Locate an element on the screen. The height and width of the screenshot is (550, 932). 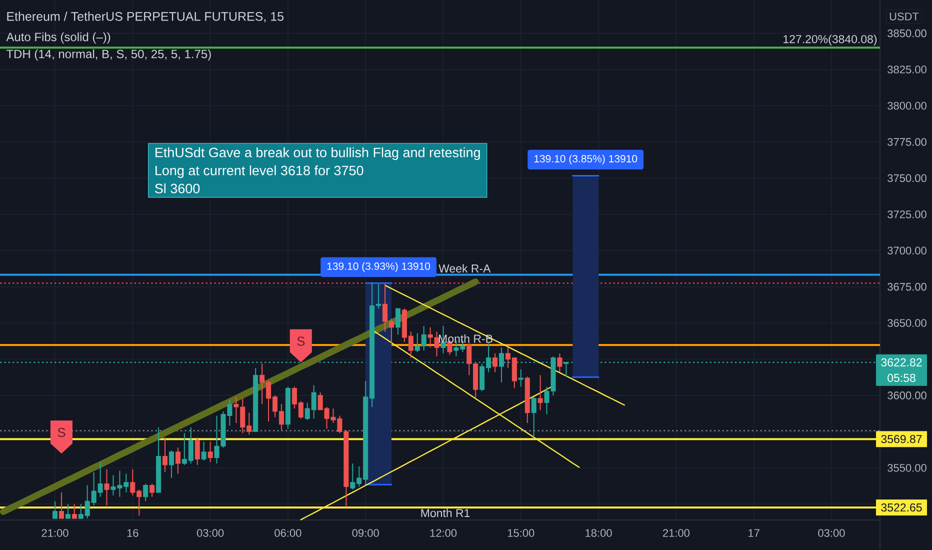
annotation: Month R1 is located at coordinates (445, 513).